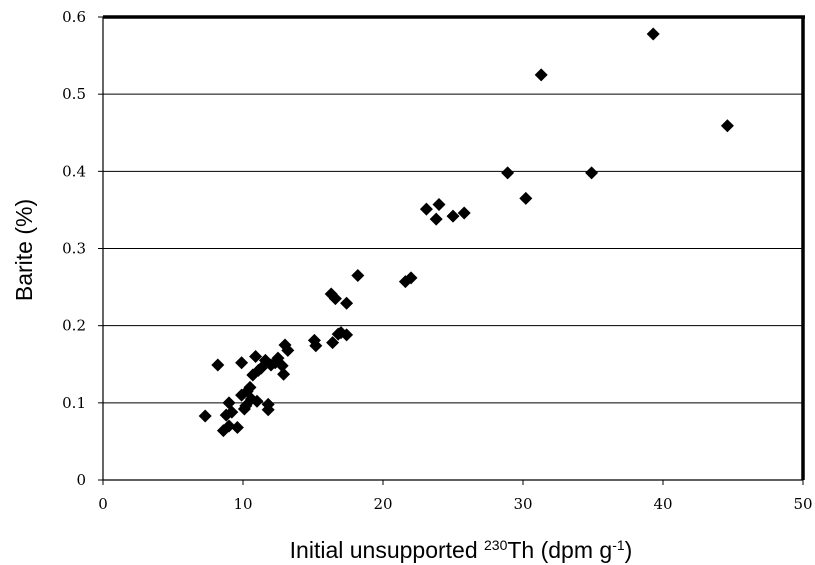  What do you see at coordinates (74, 94) in the screenshot?
I see `y-tick-label-5: 0.5` at bounding box center [74, 94].